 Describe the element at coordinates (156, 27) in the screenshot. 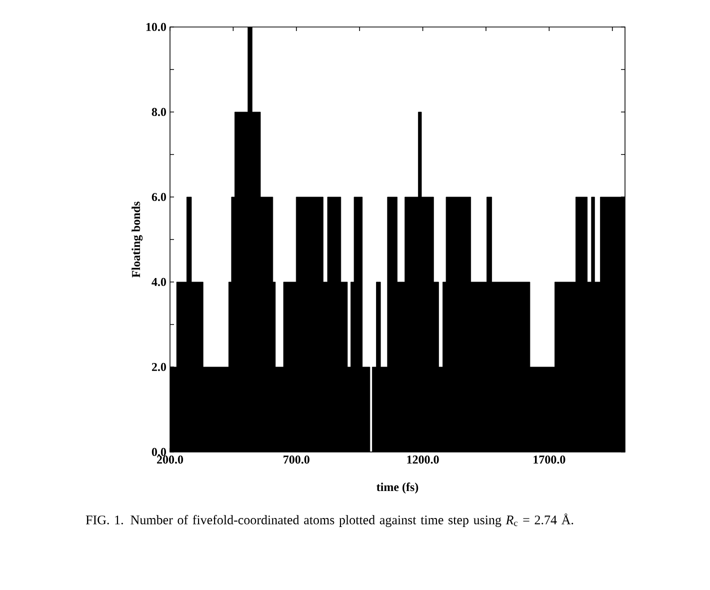

I see `y-tick-label: 10.0` at that location.